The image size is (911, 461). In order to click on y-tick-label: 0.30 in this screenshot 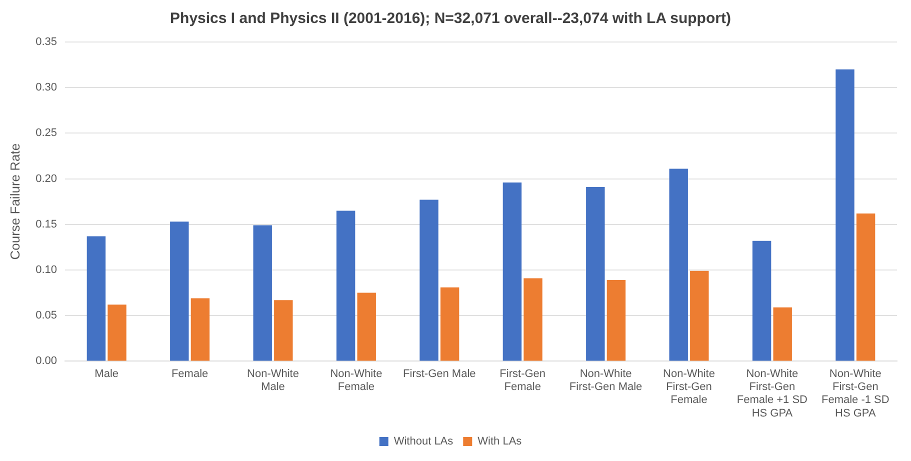, I will do `click(47, 88)`.